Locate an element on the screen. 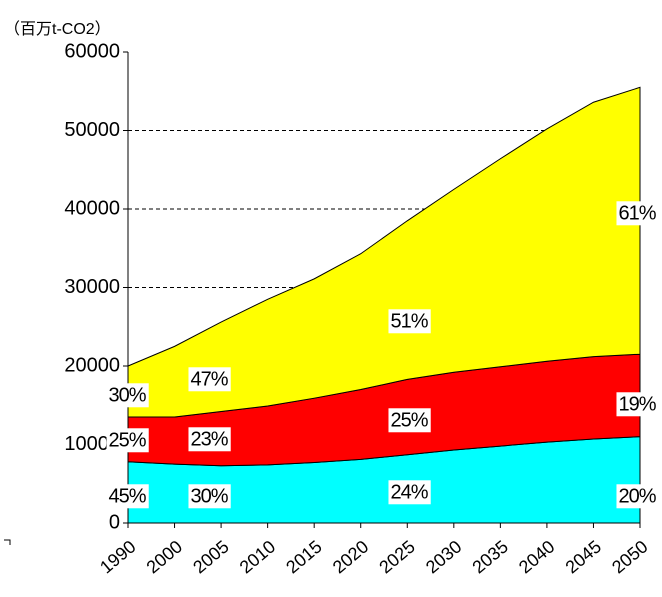  x-tick-label: 1990 is located at coordinates (118, 556).